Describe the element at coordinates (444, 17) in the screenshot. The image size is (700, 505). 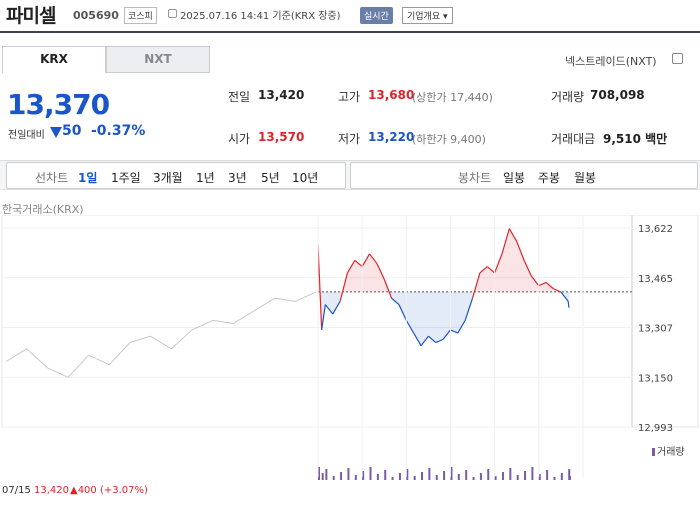
I see `chevron-down-icon: ▾` at that location.